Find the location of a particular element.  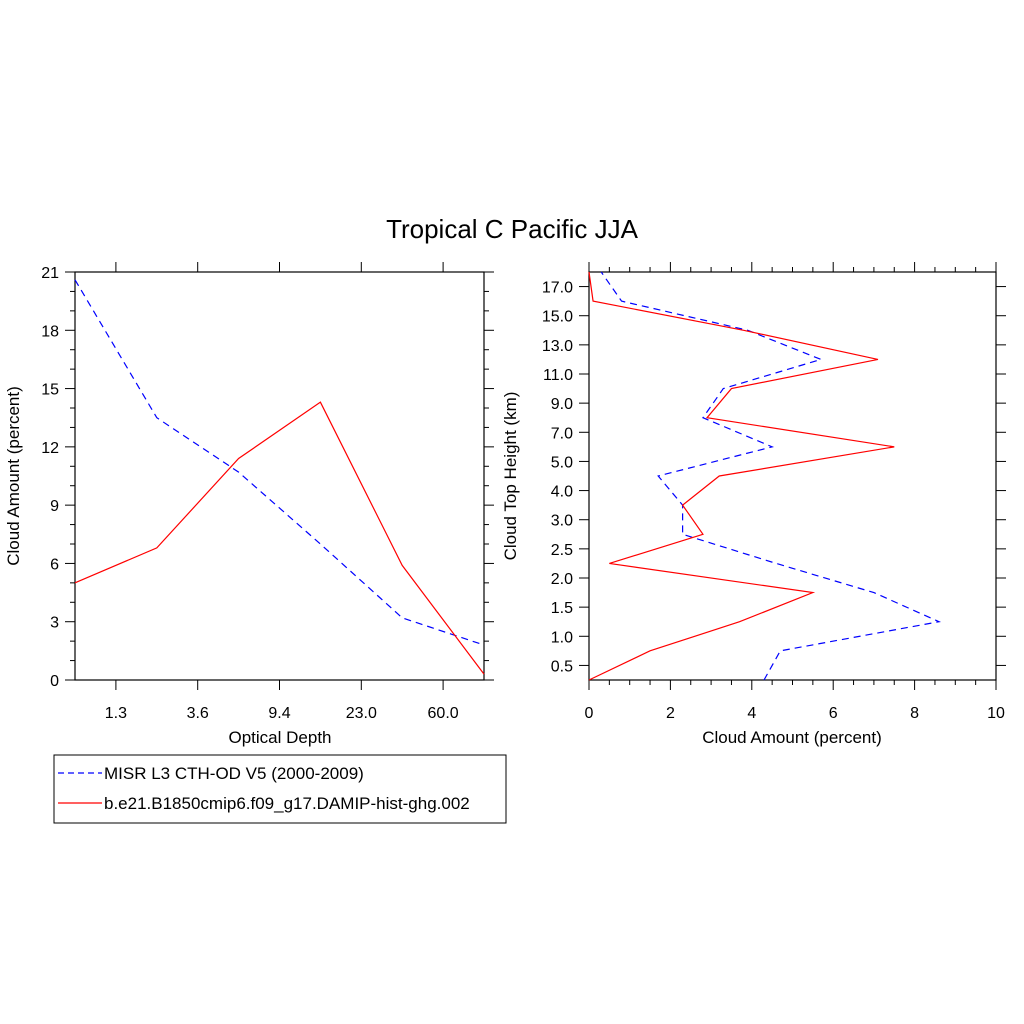

left-y-tick-label: 6 is located at coordinates (54, 564).